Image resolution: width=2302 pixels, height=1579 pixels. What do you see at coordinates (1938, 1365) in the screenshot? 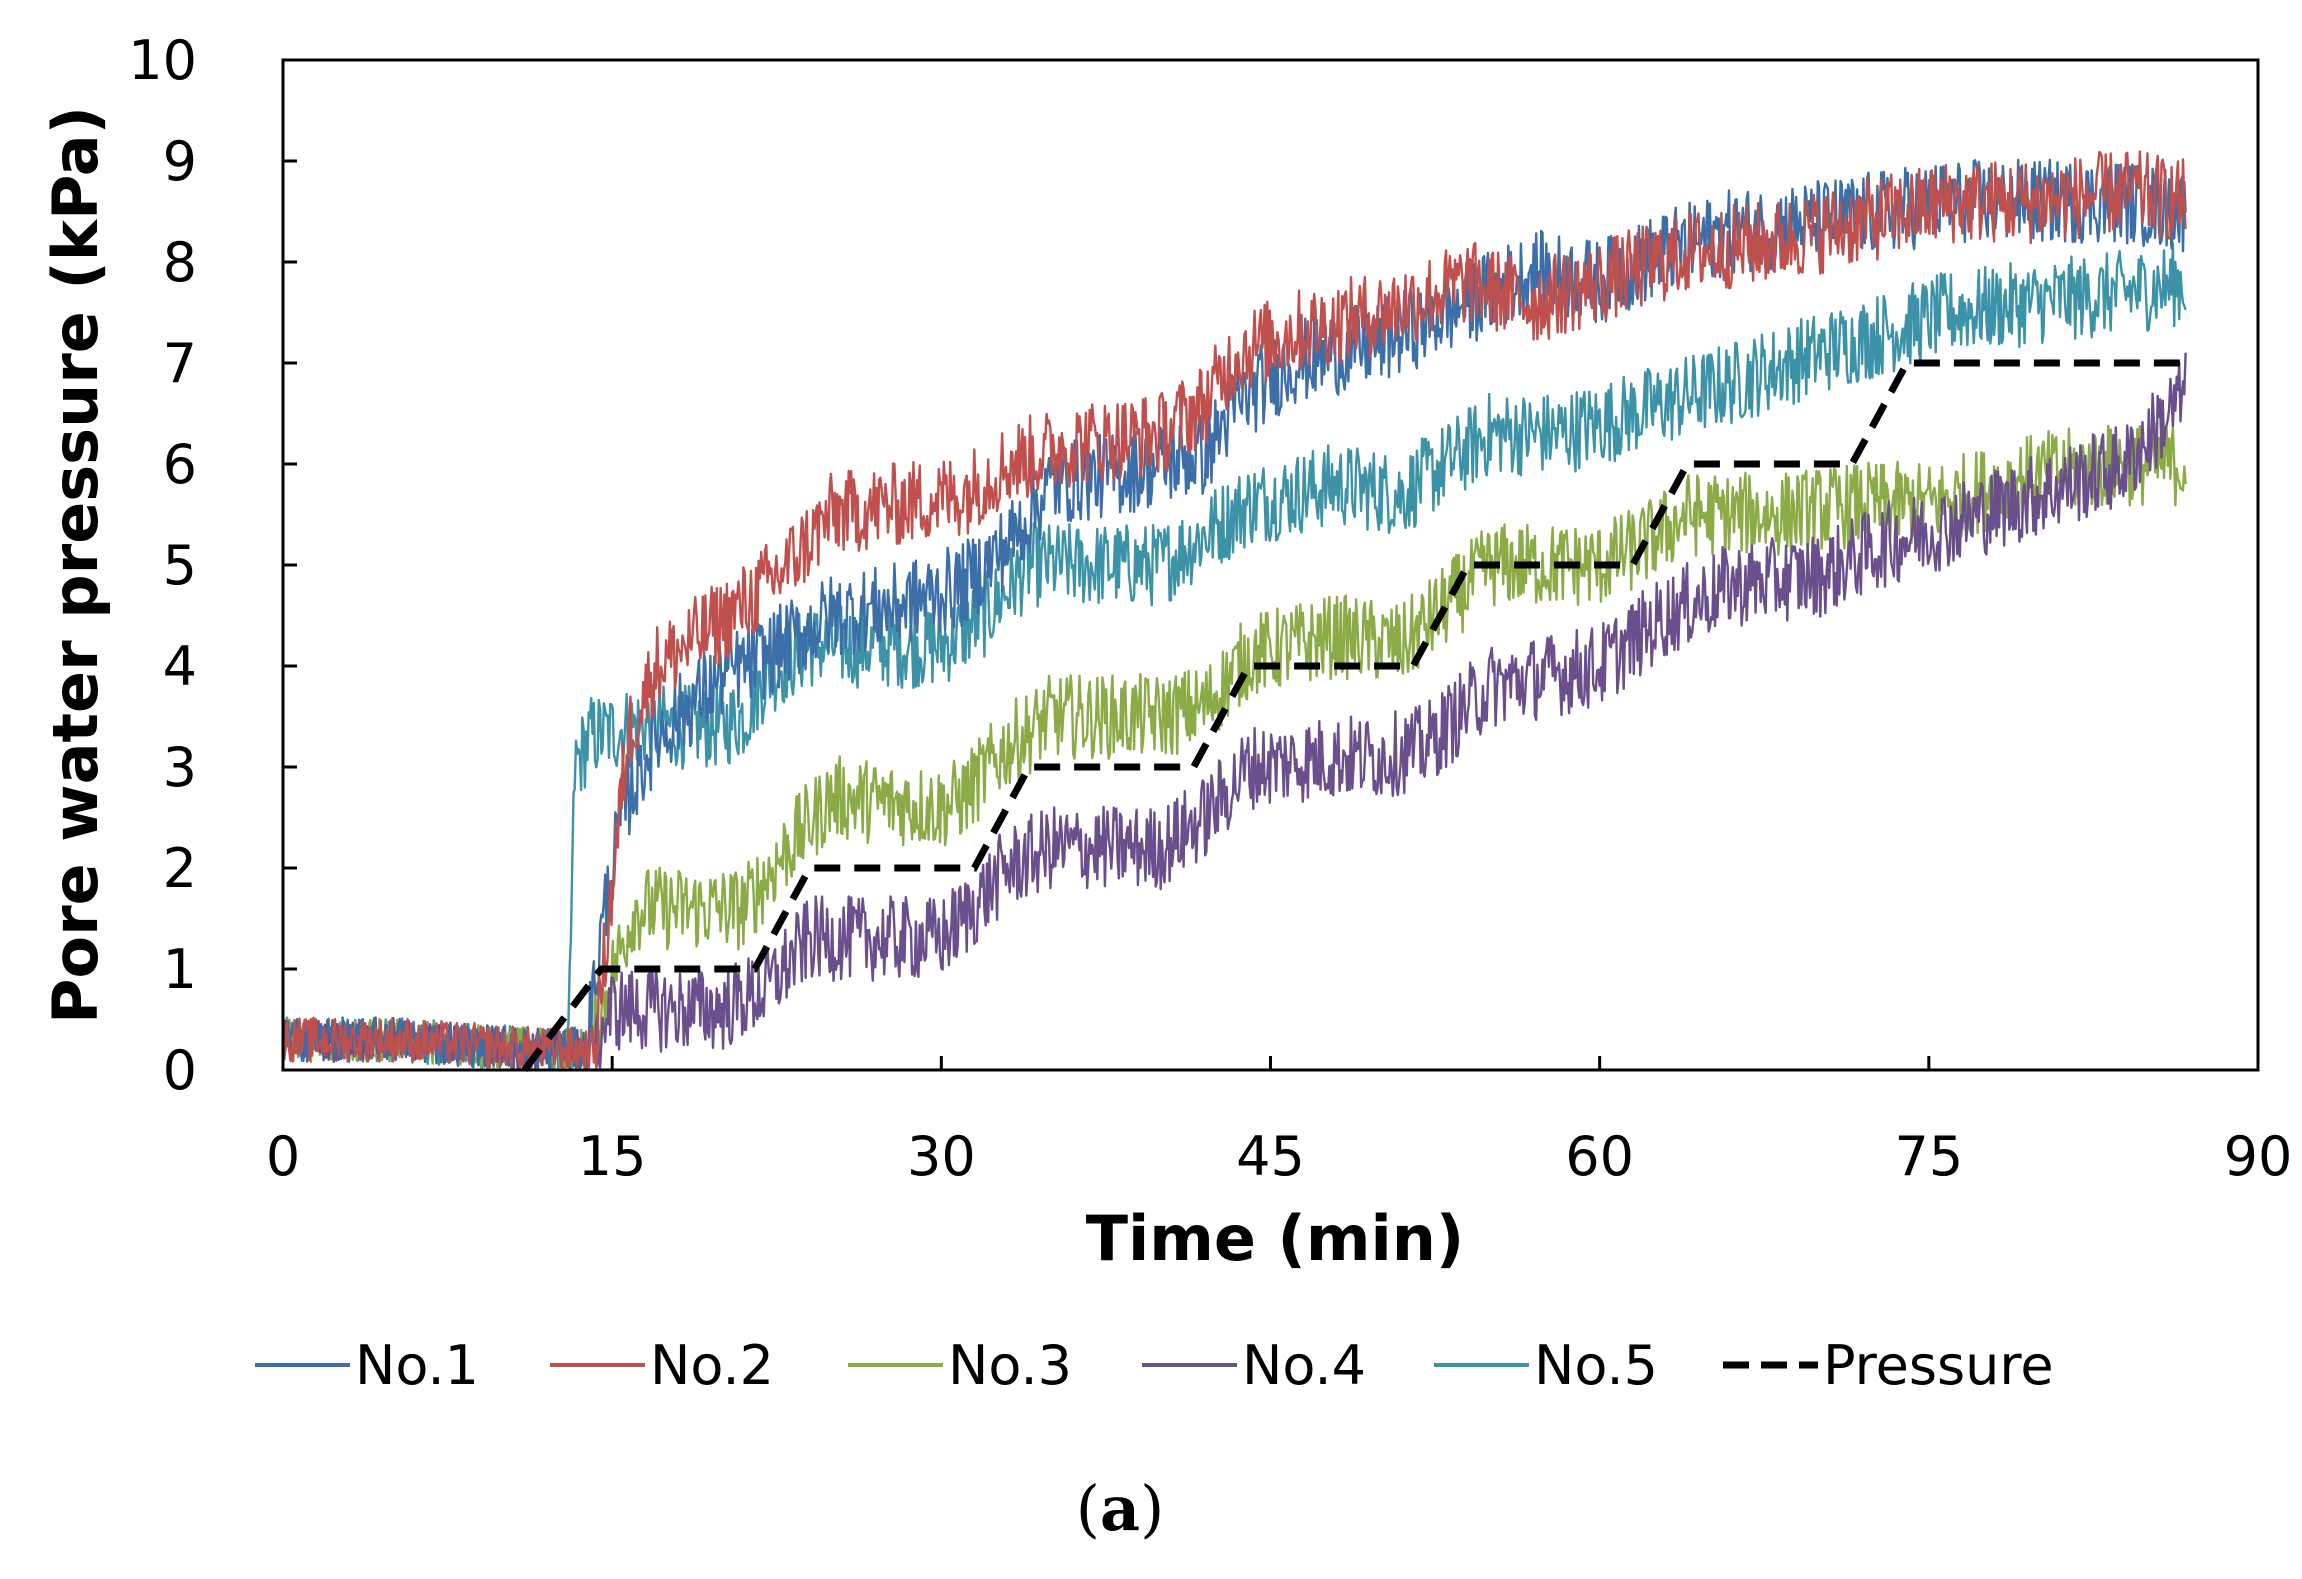
I see `legend-label: Pressure` at bounding box center [1938, 1365].